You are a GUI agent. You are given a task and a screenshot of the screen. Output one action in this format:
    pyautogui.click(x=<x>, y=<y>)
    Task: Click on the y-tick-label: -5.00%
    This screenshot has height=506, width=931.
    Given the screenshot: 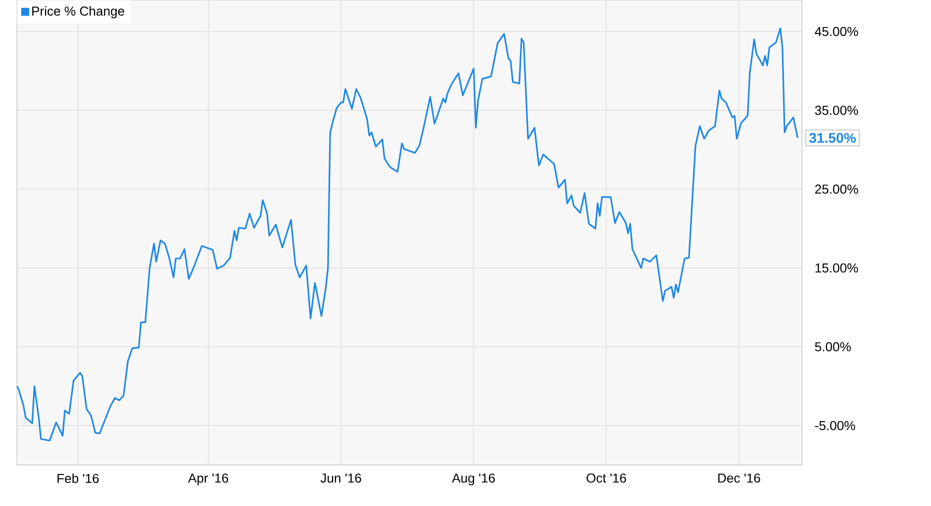 What is the action you would take?
    pyautogui.click(x=835, y=425)
    